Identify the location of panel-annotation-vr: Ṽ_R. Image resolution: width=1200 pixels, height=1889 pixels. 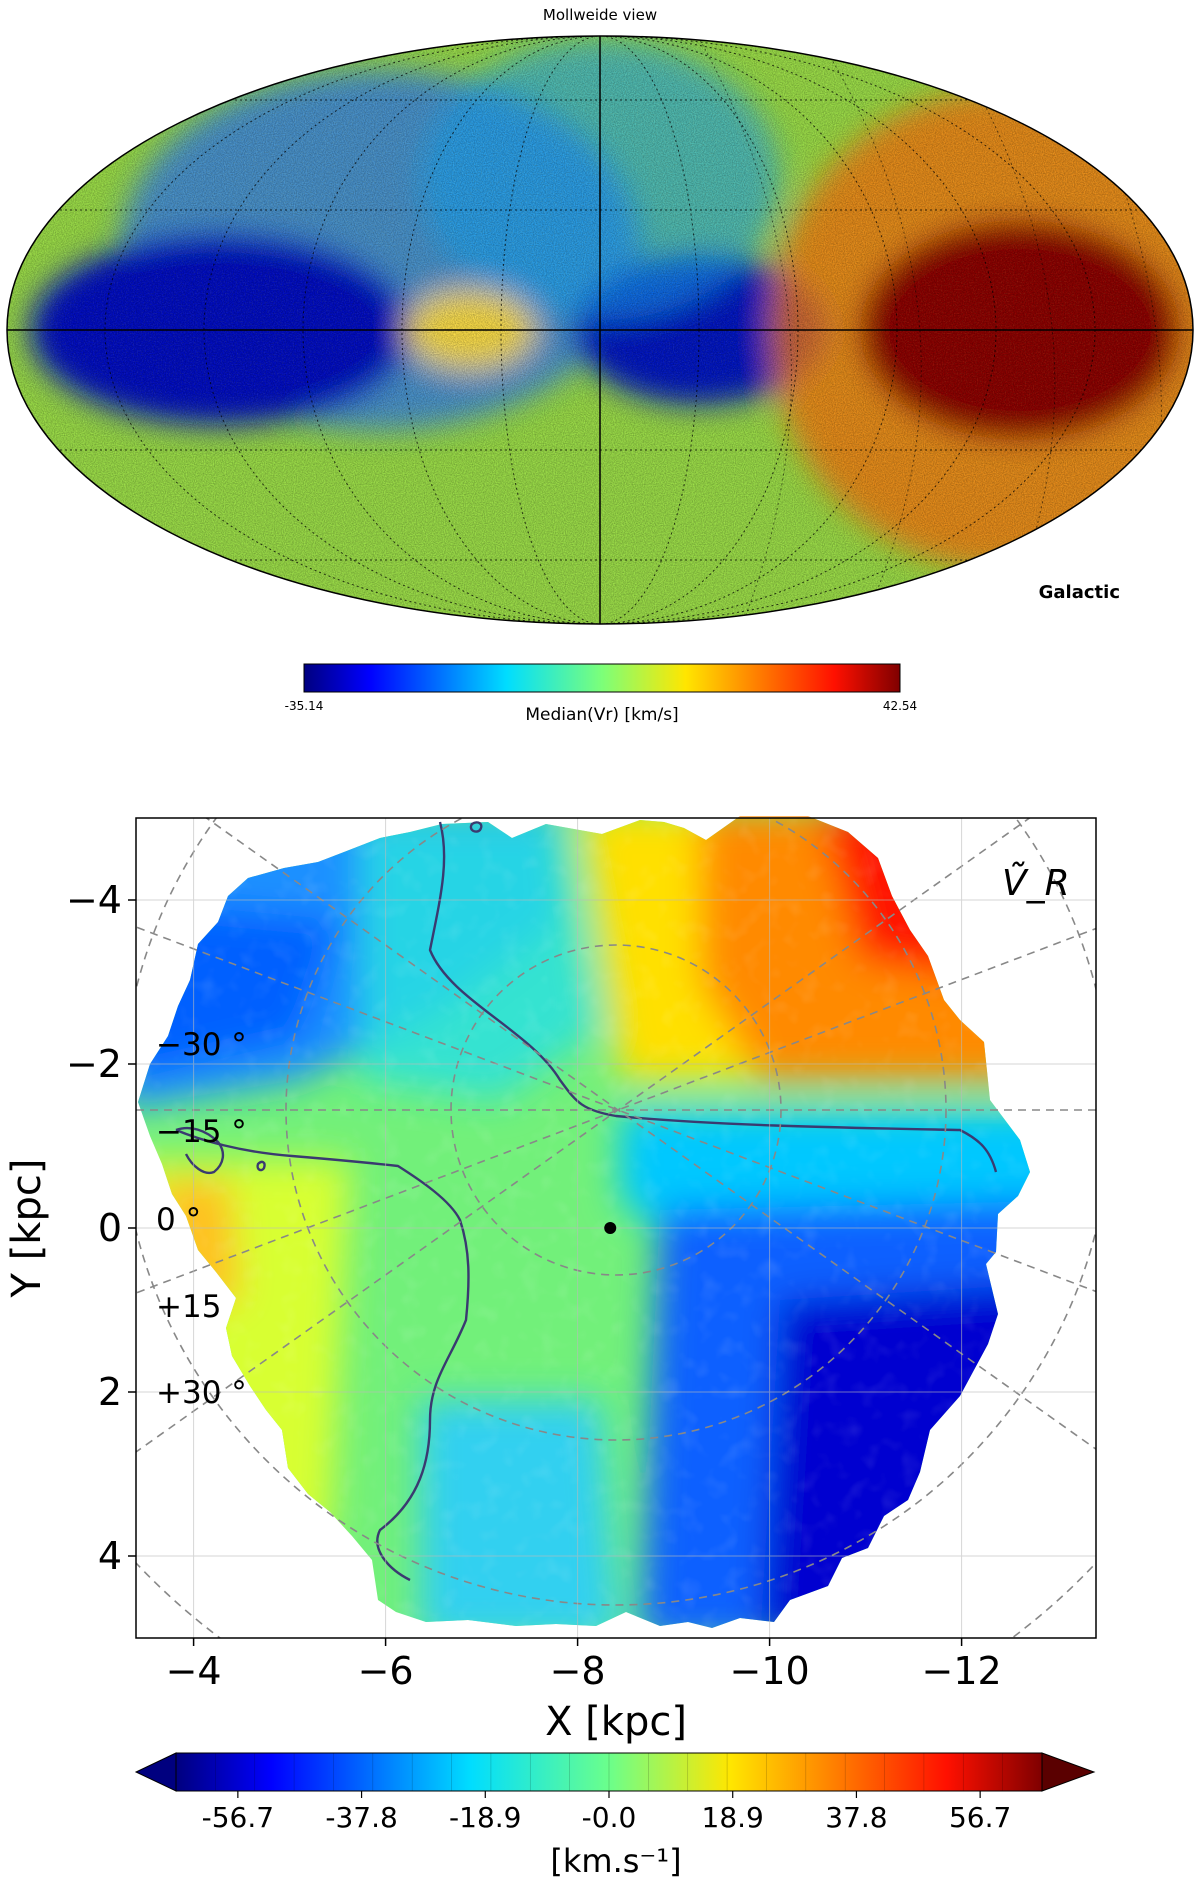
(1036, 882).